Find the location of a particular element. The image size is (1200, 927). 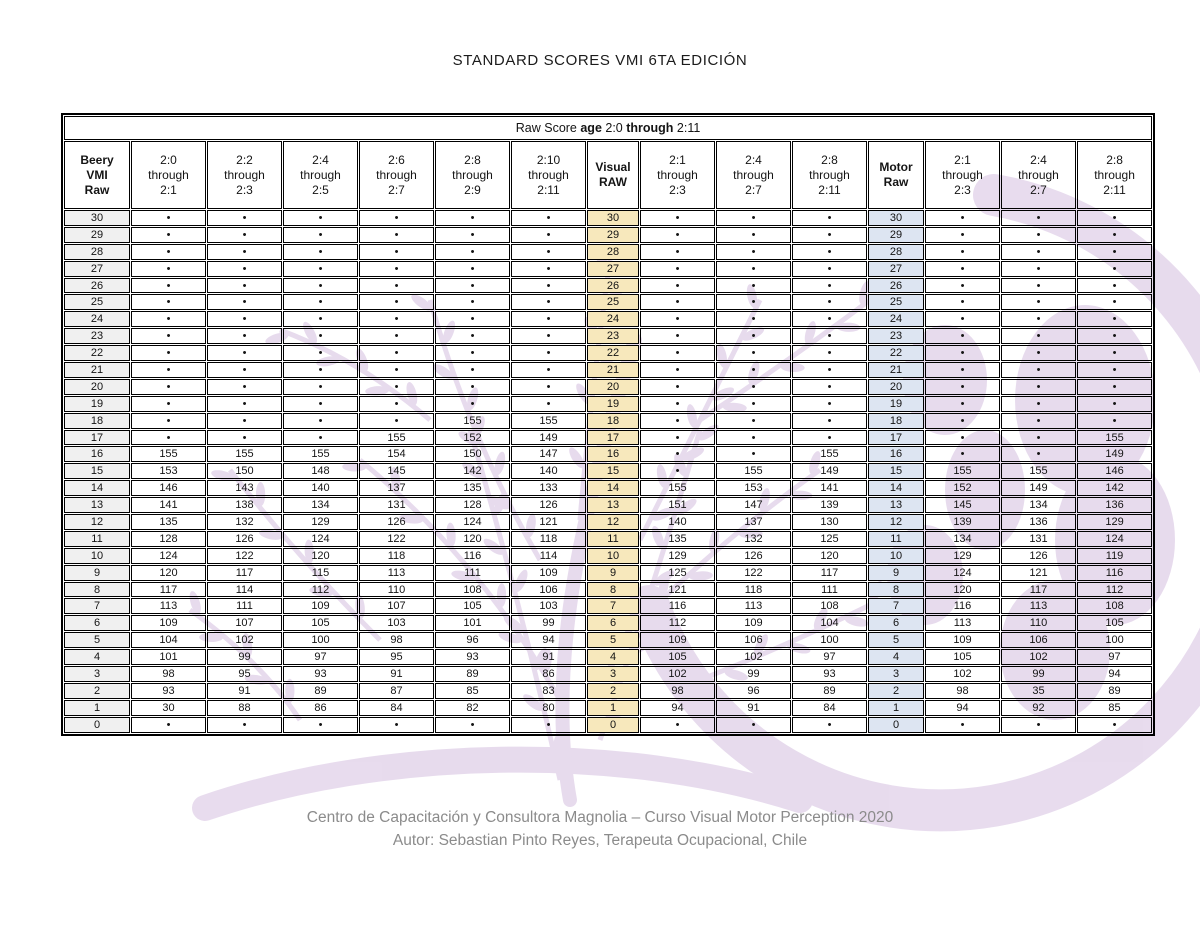

vmi-score-cell: 98 is located at coordinates (168, 674).